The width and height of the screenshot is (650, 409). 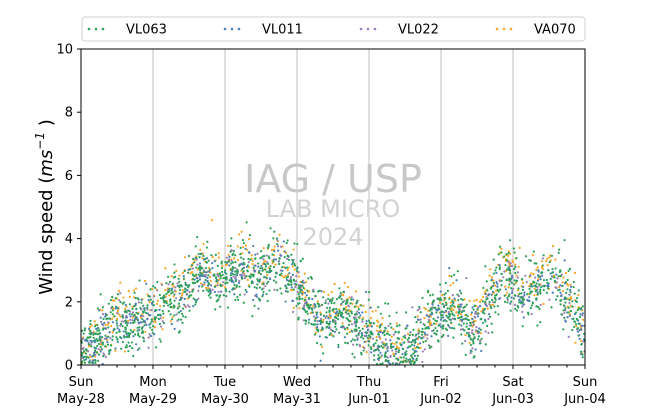 What do you see at coordinates (297, 382) in the screenshot?
I see `x-tick-label-day: Wed` at bounding box center [297, 382].